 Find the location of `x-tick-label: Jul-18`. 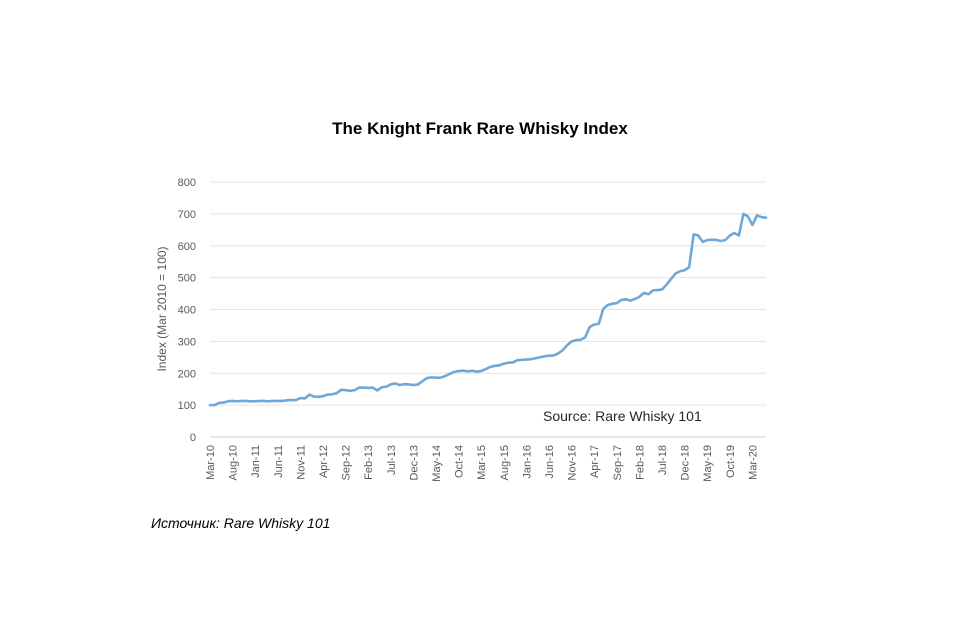

x-tick-label: Jul-18 is located at coordinates (663, 460).